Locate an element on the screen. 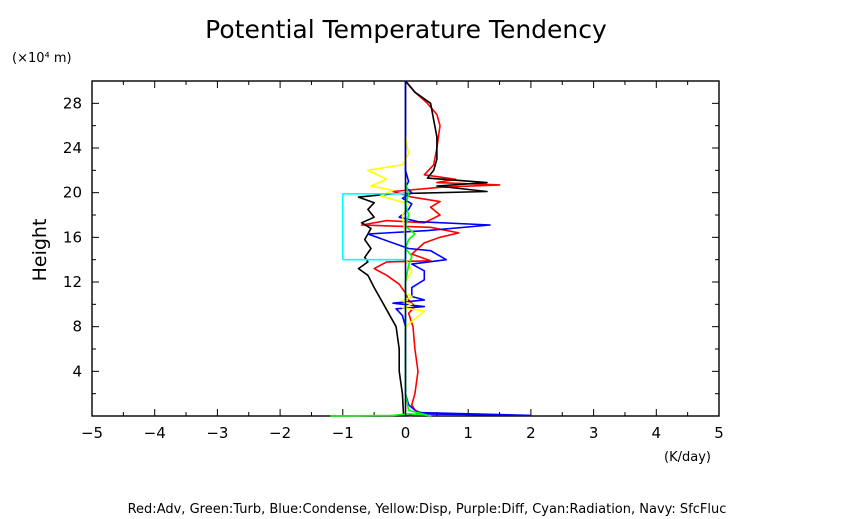 The height and width of the screenshot is (519, 854). x-unit-label: (K/day) is located at coordinates (687, 457).